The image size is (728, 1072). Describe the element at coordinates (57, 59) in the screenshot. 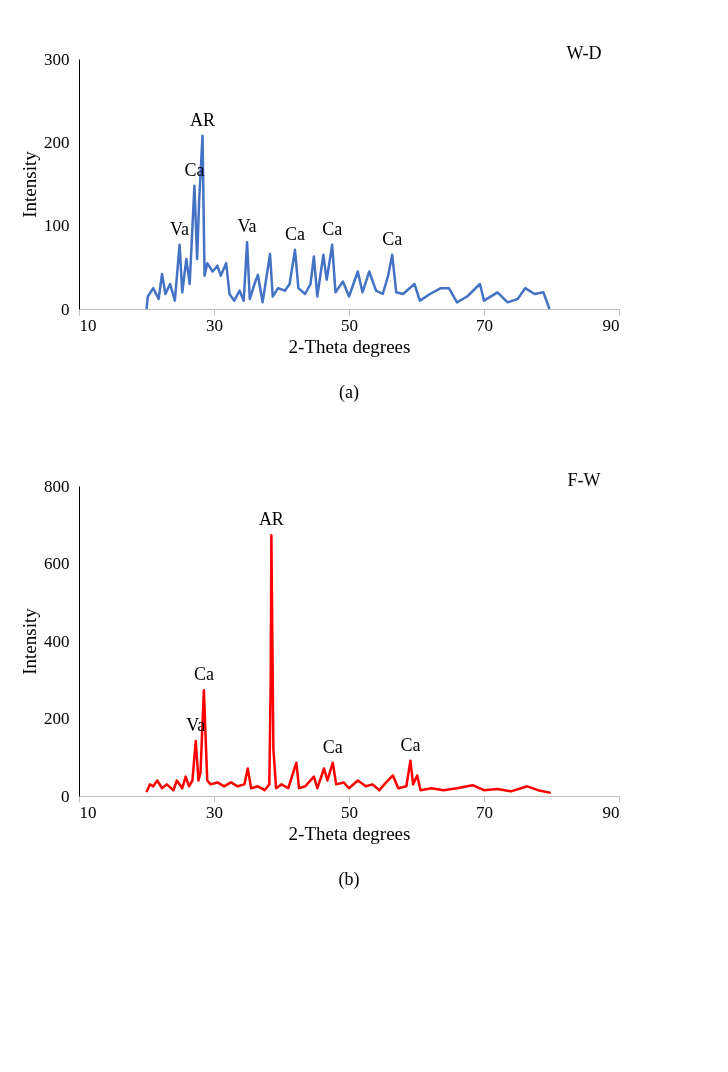

I see `y-tick-label: 300` at that location.